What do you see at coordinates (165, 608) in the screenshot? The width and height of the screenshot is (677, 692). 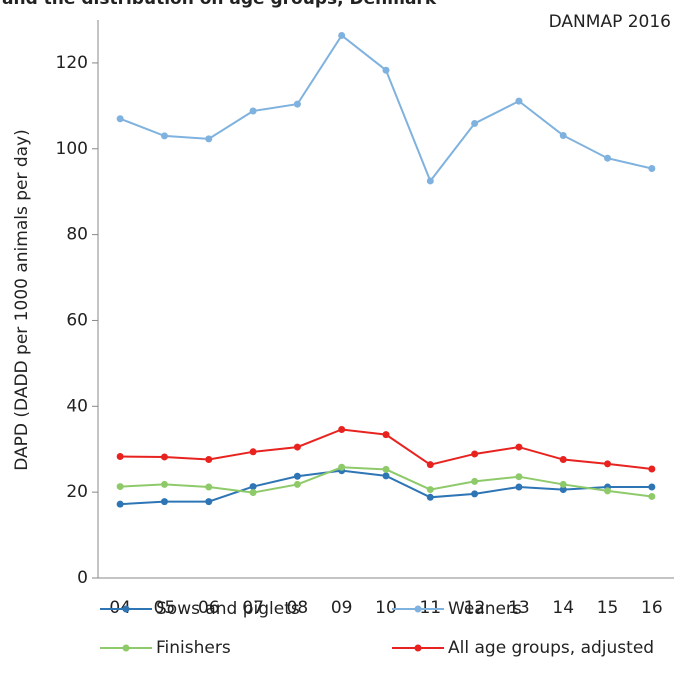 I see `x-tick-label: 05` at bounding box center [165, 608].